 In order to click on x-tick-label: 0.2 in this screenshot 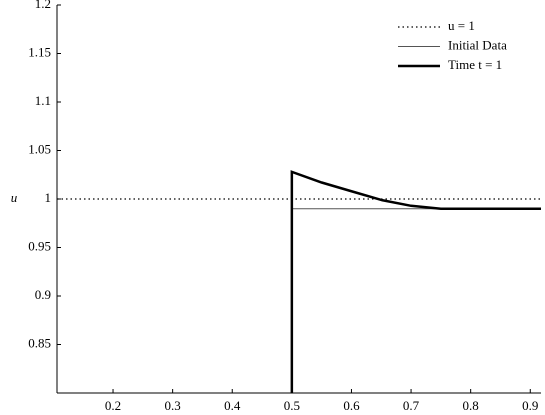, I will do `click(113, 405)`.